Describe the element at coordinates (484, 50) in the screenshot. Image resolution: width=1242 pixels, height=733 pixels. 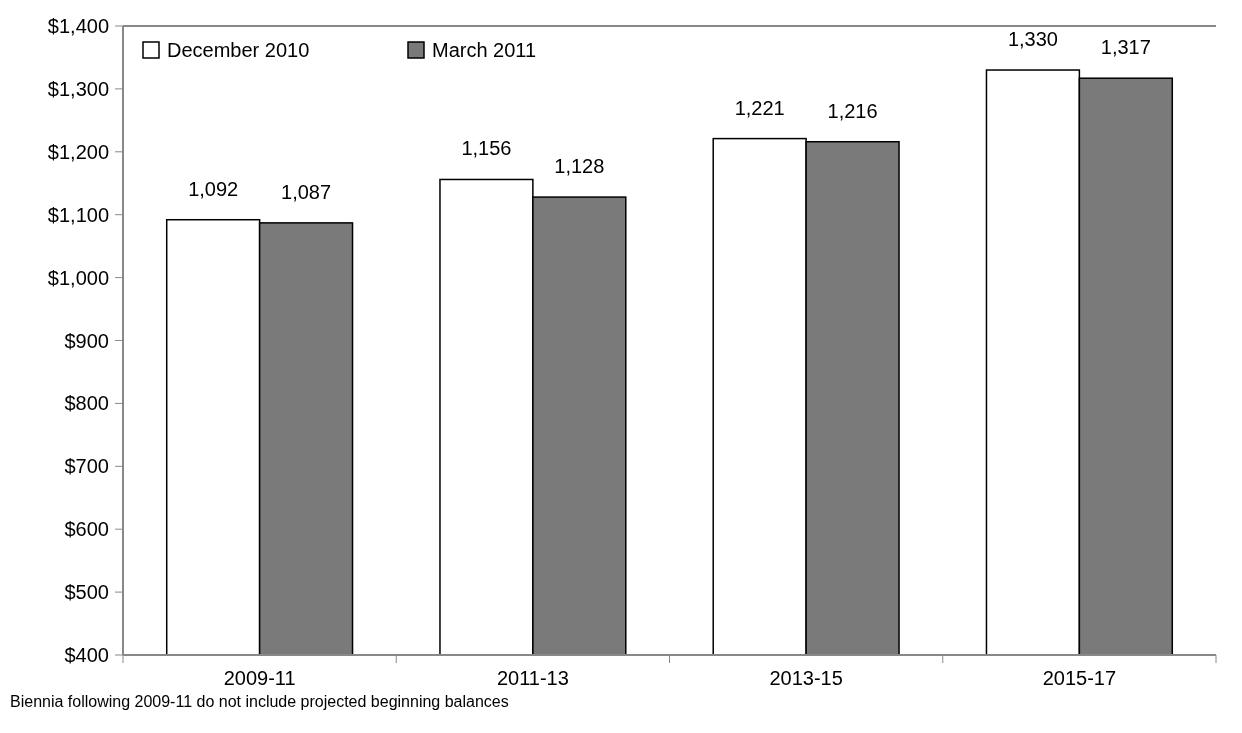
I see `legend-label: March 2011` at that location.